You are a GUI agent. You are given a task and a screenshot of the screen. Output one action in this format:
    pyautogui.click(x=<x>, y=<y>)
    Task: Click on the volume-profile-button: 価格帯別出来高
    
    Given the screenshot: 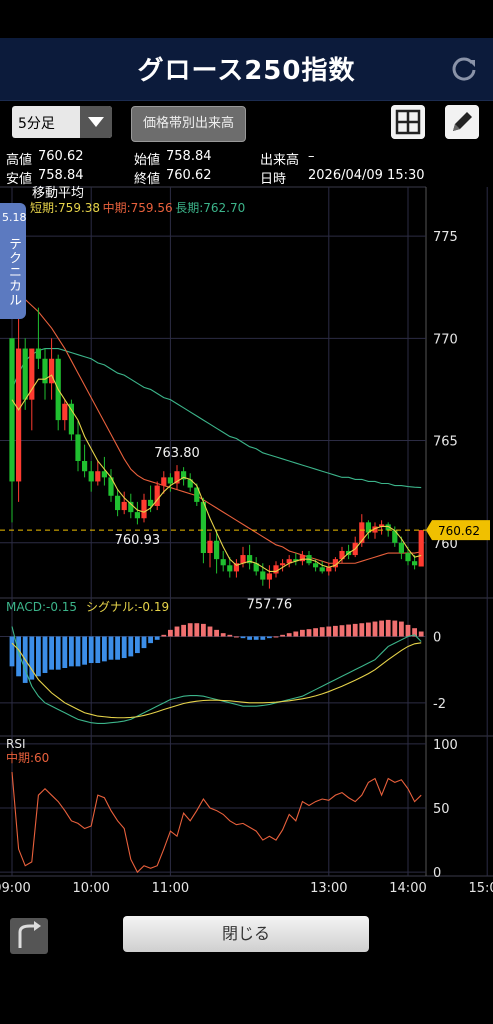 What is the action you would take?
    pyautogui.click(x=188, y=124)
    